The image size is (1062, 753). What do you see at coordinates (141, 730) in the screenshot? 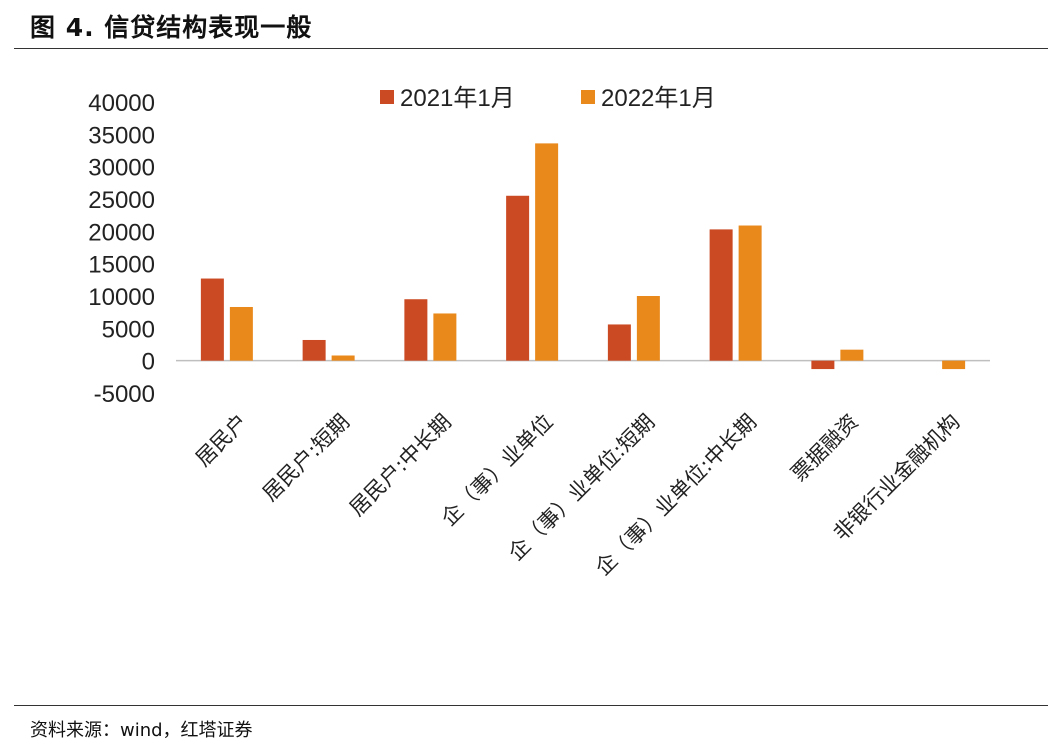
I see `source-note: 资料来源：wind，红塔证券` at bounding box center [141, 730].